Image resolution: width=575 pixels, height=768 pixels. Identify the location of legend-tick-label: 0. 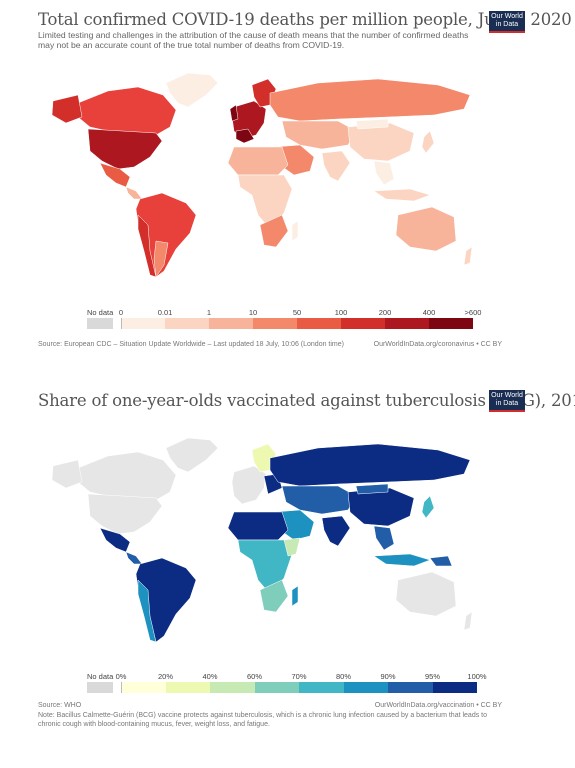
(121, 312).